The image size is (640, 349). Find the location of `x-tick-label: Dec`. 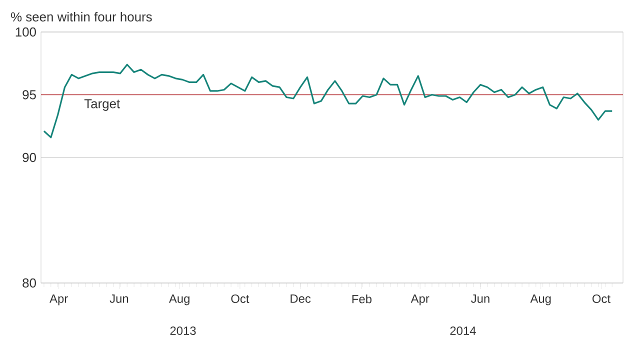

x-tick-label: Dec is located at coordinates (300, 298).